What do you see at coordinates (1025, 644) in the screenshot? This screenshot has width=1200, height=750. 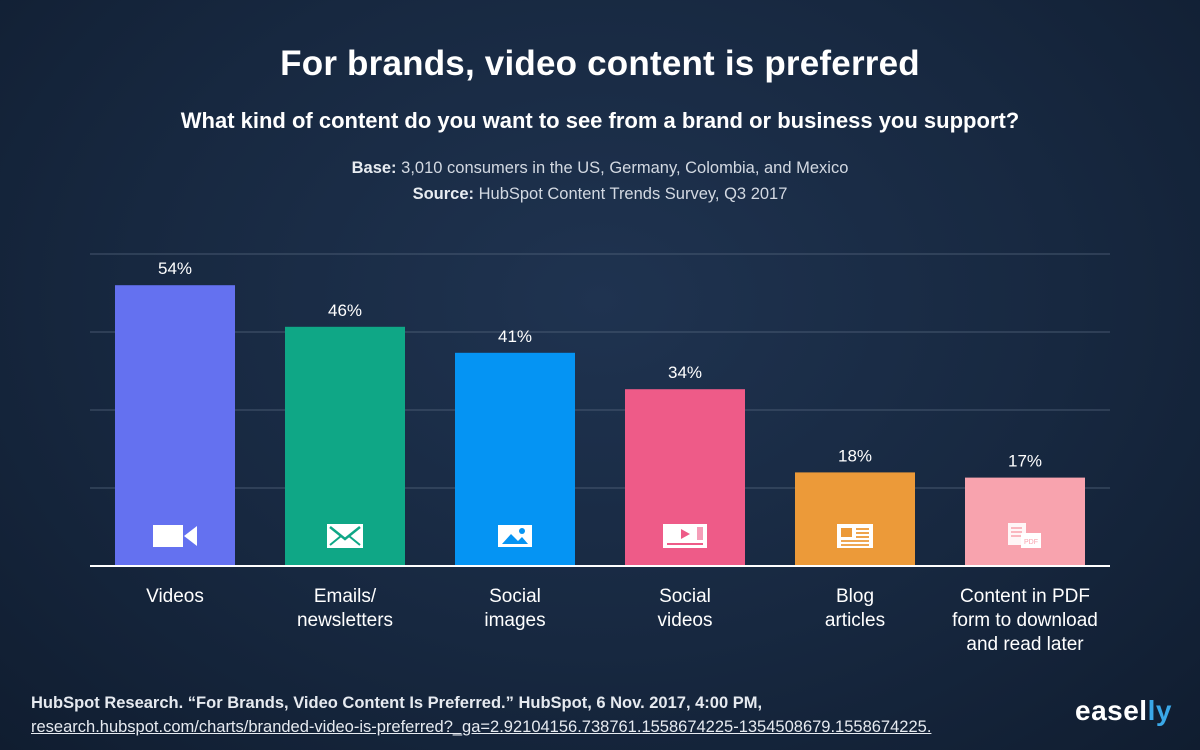 I see `category-label-5-2: and read later` at bounding box center [1025, 644].